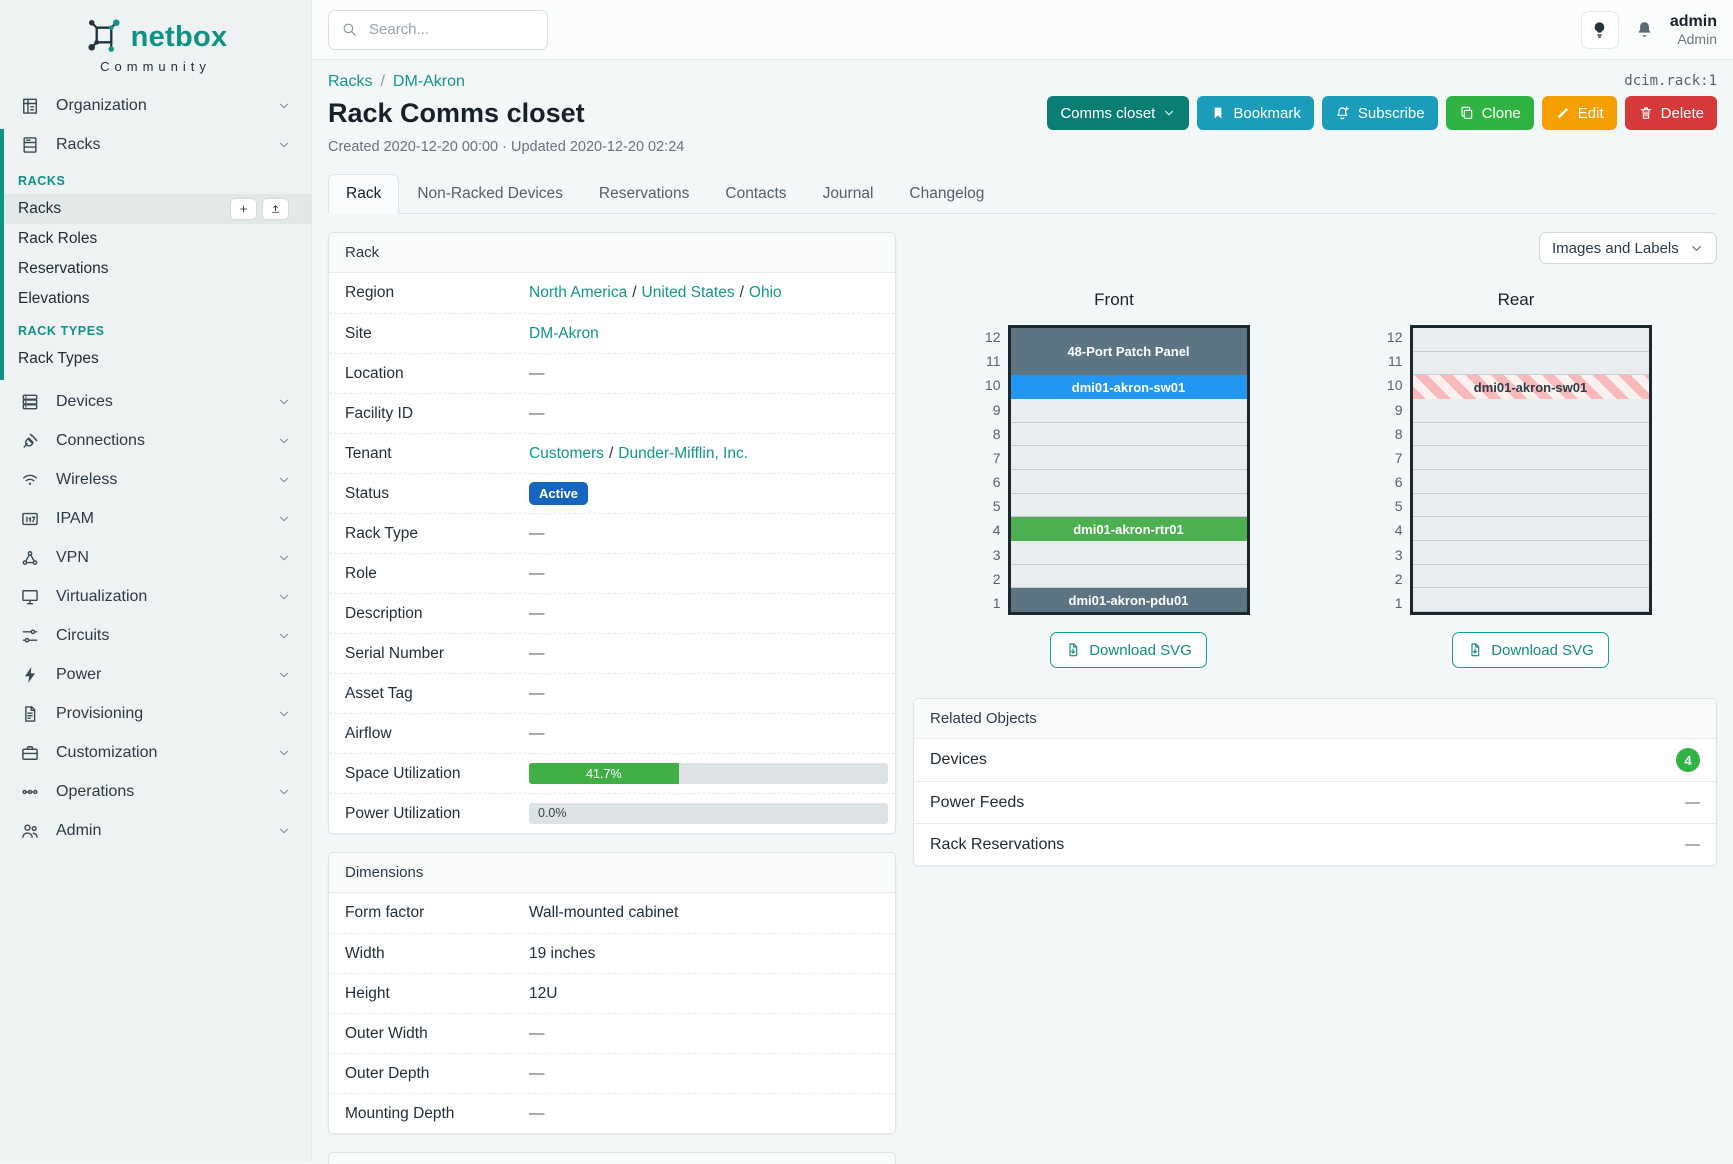 Image resolution: width=1733 pixels, height=1164 pixels. I want to click on sidebar-group-provisioning: Provisioning, so click(155, 713).